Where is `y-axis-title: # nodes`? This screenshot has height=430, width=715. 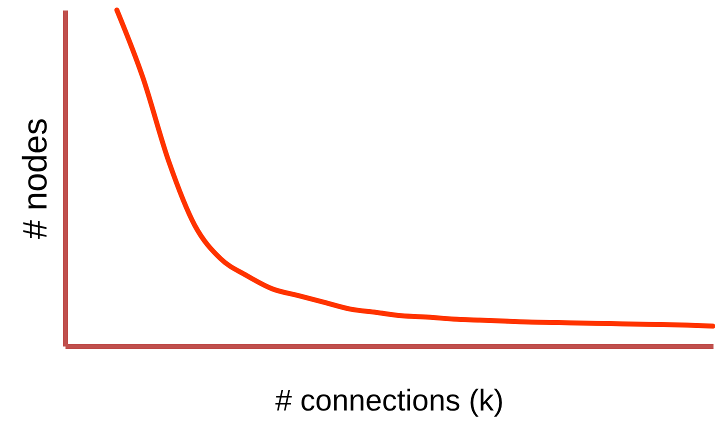 y-axis-title: # nodes is located at coordinates (35, 178).